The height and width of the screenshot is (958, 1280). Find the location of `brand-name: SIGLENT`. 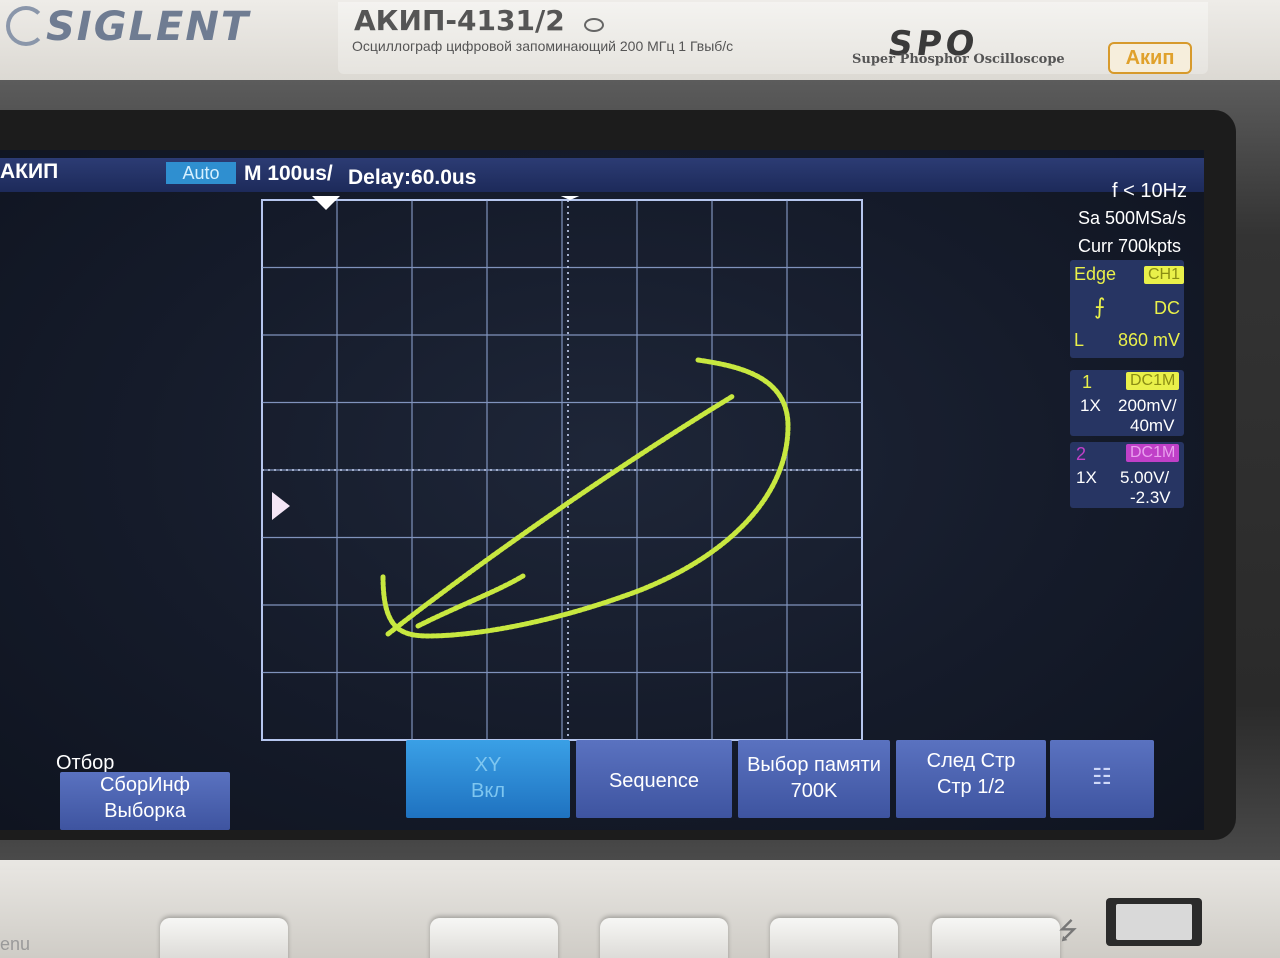

brand-name: SIGLENT is located at coordinates (148, 27).